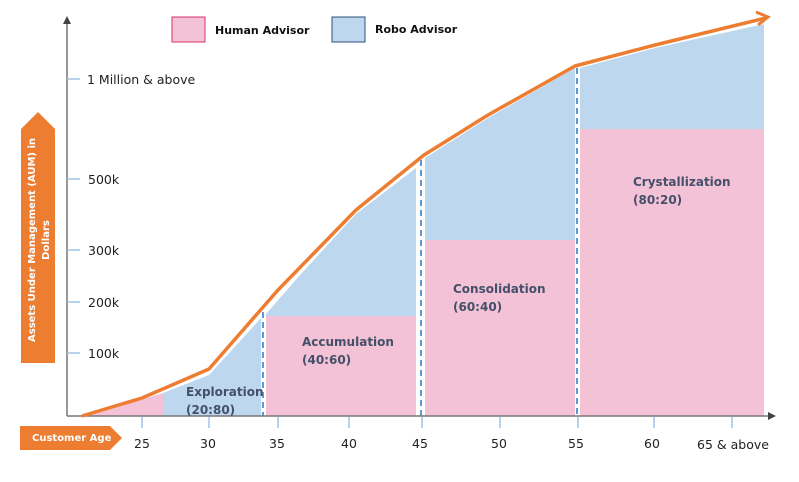 The image size is (799, 482). What do you see at coordinates (210, 410) in the screenshot?
I see `stage-ratio: (20:80)` at bounding box center [210, 410].